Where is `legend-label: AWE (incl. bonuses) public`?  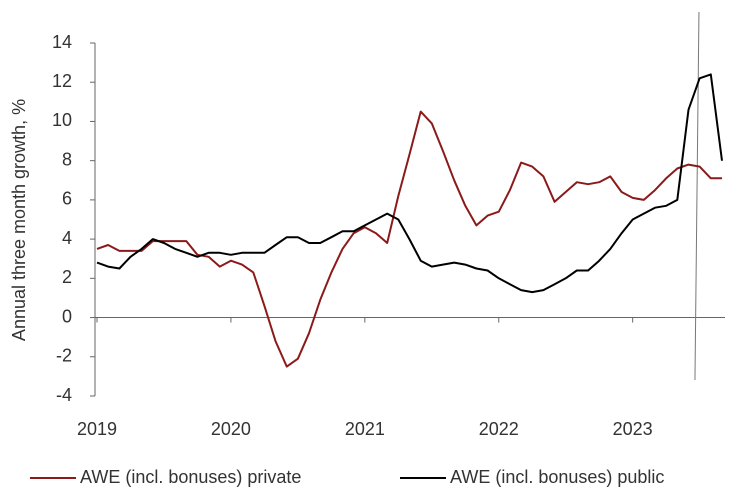 legend-label: AWE (incl. bonuses) public is located at coordinates (557, 477).